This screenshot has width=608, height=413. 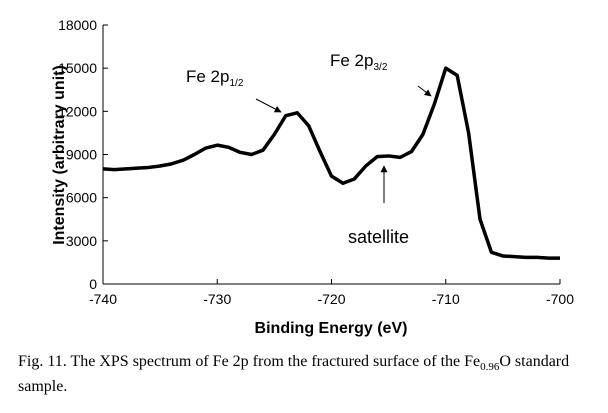 I want to click on x-tick-label: -710, so click(x=446, y=299).